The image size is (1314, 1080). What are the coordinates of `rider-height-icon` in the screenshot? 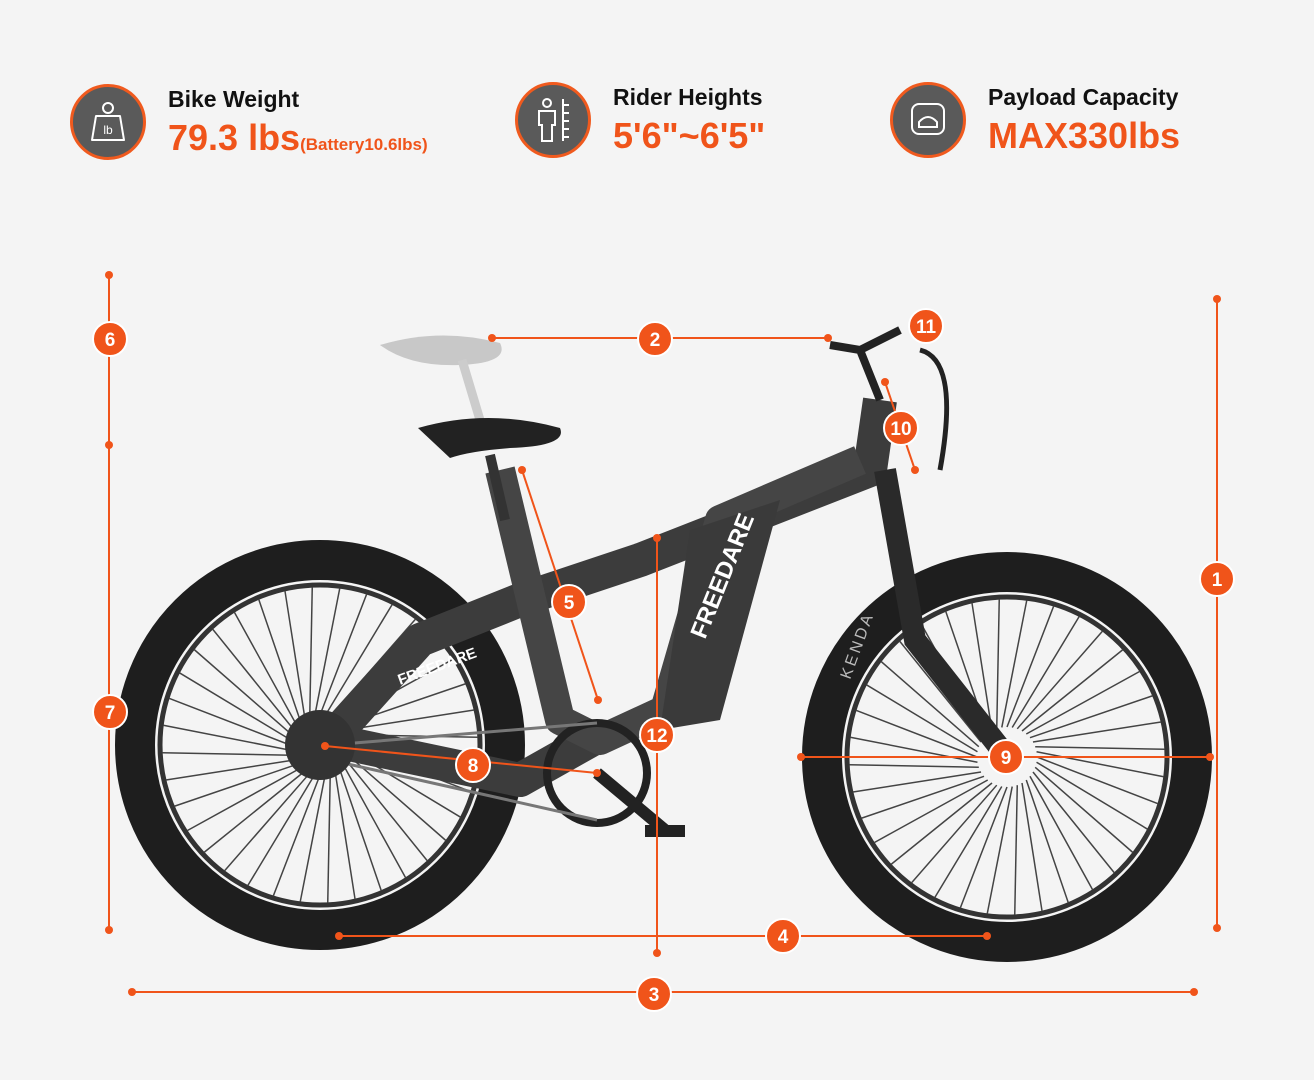 It's located at (553, 120).